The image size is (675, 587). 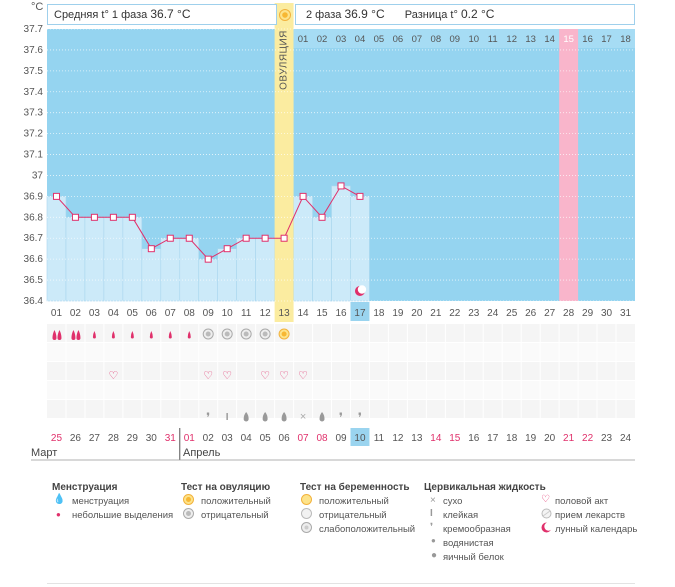 What do you see at coordinates (360, 437) in the screenshot?
I see `today-highlight` at bounding box center [360, 437].